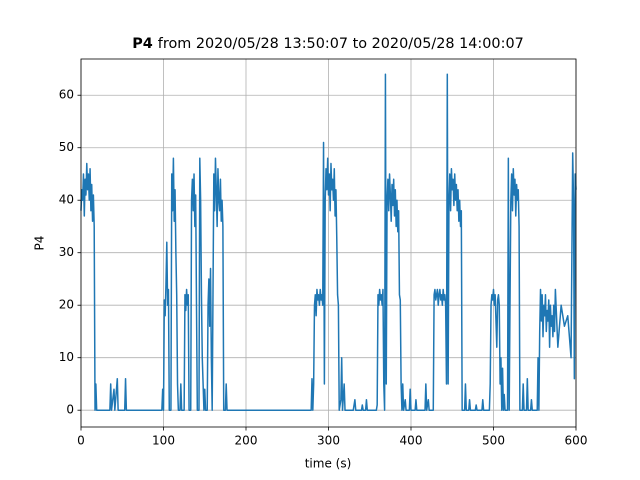  I want to click on title-variable: P4, so click(142, 44).